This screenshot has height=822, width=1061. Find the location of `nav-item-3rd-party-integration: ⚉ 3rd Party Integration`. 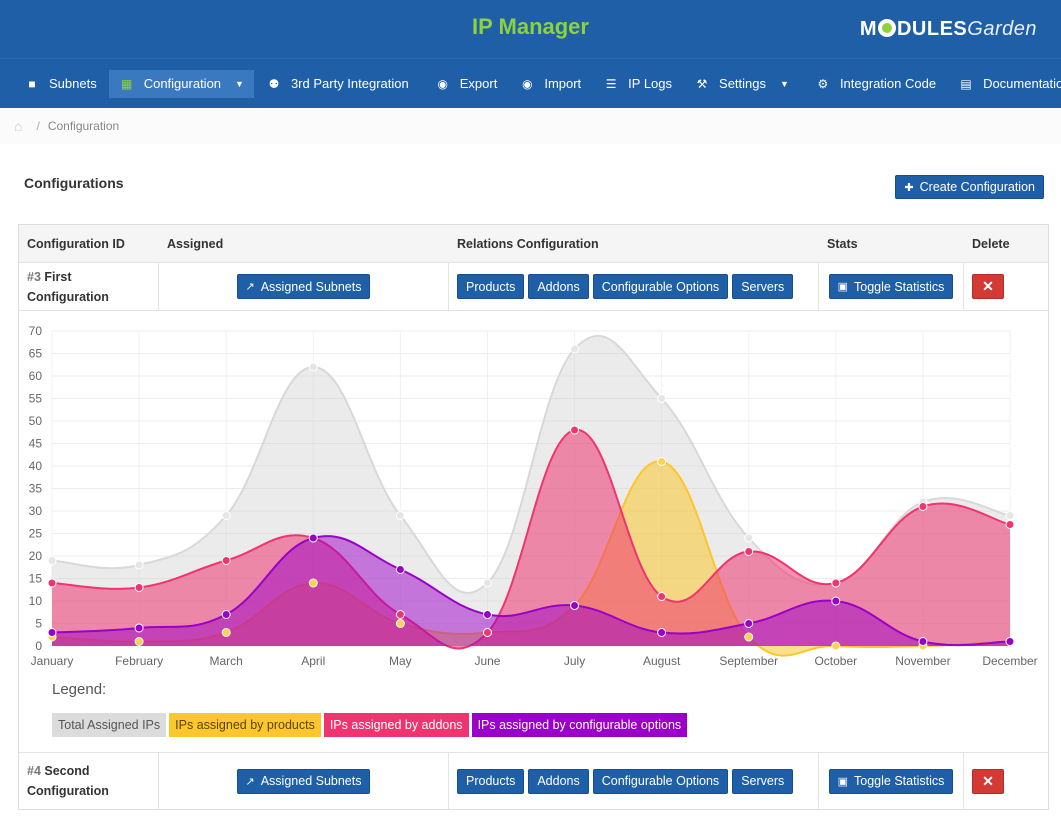

nav-item-3rd-party-integration: ⚉ 3rd Party Integration is located at coordinates (337, 84).